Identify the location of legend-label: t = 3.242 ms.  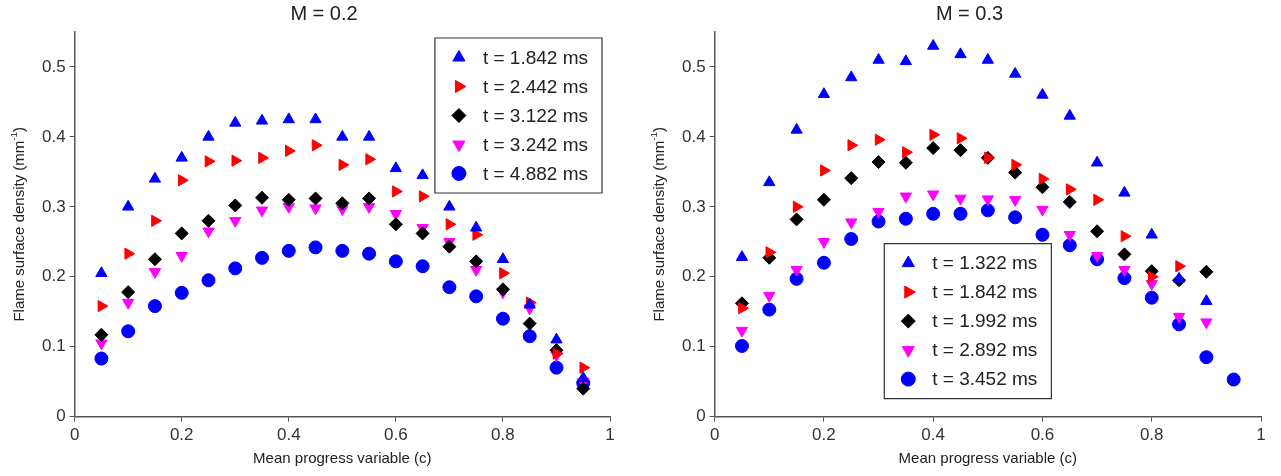
(535, 144).